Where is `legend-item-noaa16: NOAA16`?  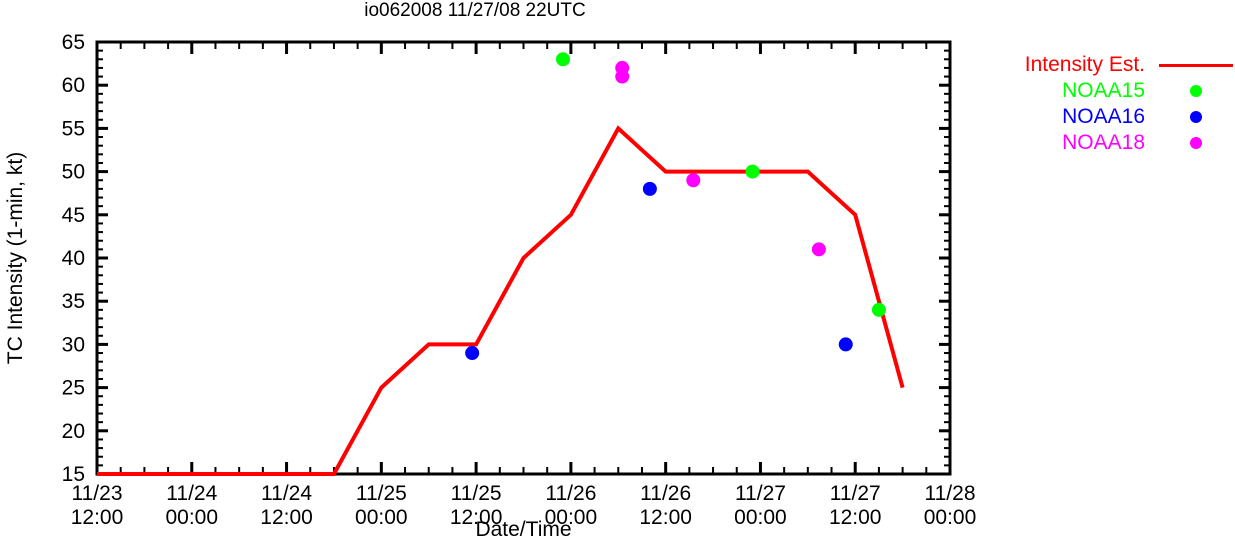
legend-item-noaa16: NOAA16 is located at coordinates (1112, 117).